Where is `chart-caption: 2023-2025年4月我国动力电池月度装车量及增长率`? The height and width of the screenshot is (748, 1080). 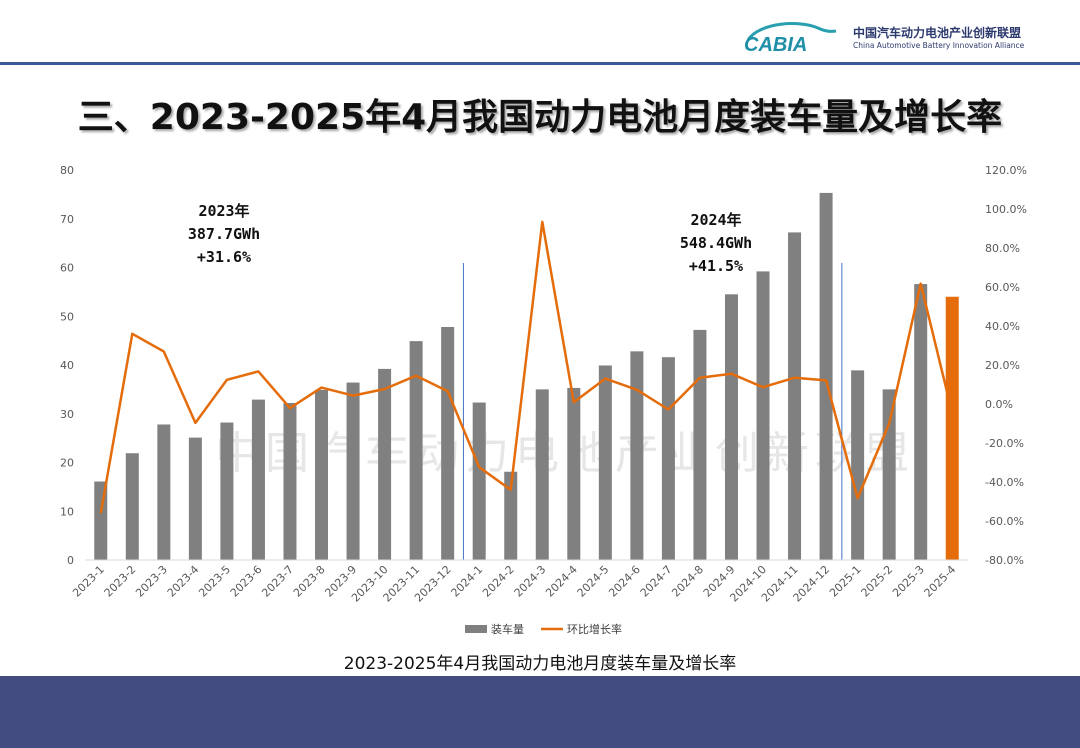
chart-caption: 2023-2025年4月我国动力电池月度装车量及增长率 is located at coordinates (540, 664).